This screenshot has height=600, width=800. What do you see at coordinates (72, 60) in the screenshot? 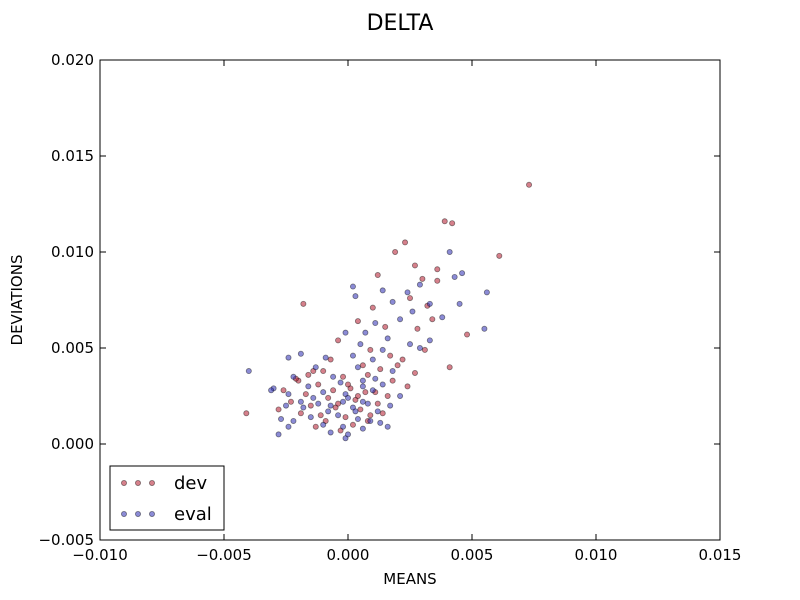
I see `y-tick-label: 0.020` at bounding box center [72, 60].